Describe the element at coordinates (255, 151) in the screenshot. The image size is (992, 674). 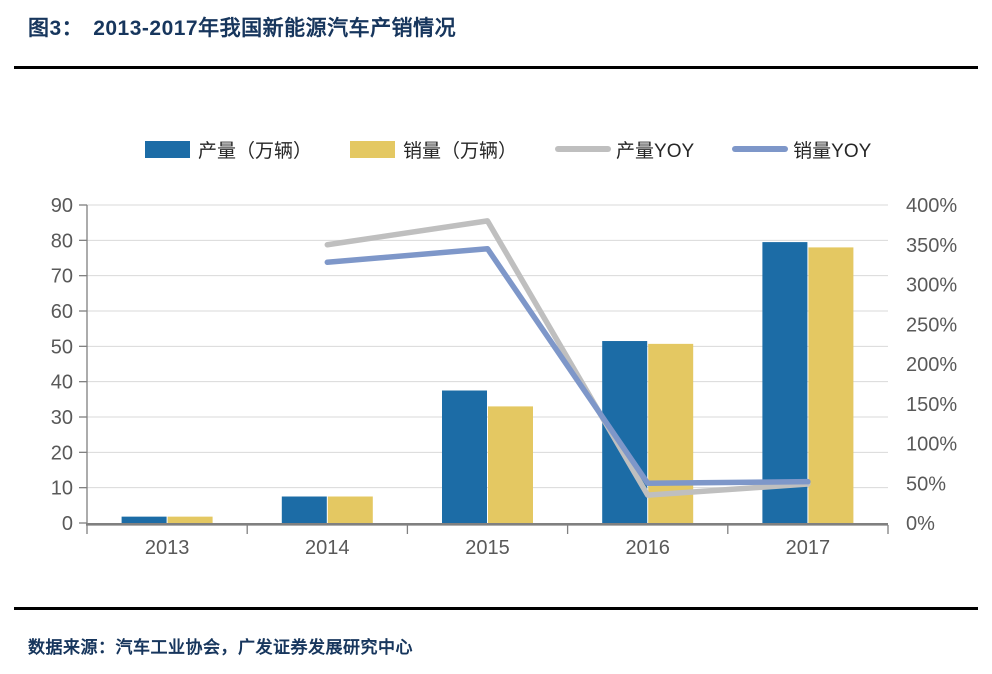
I see `legend-label: 产量（万辆）` at that location.